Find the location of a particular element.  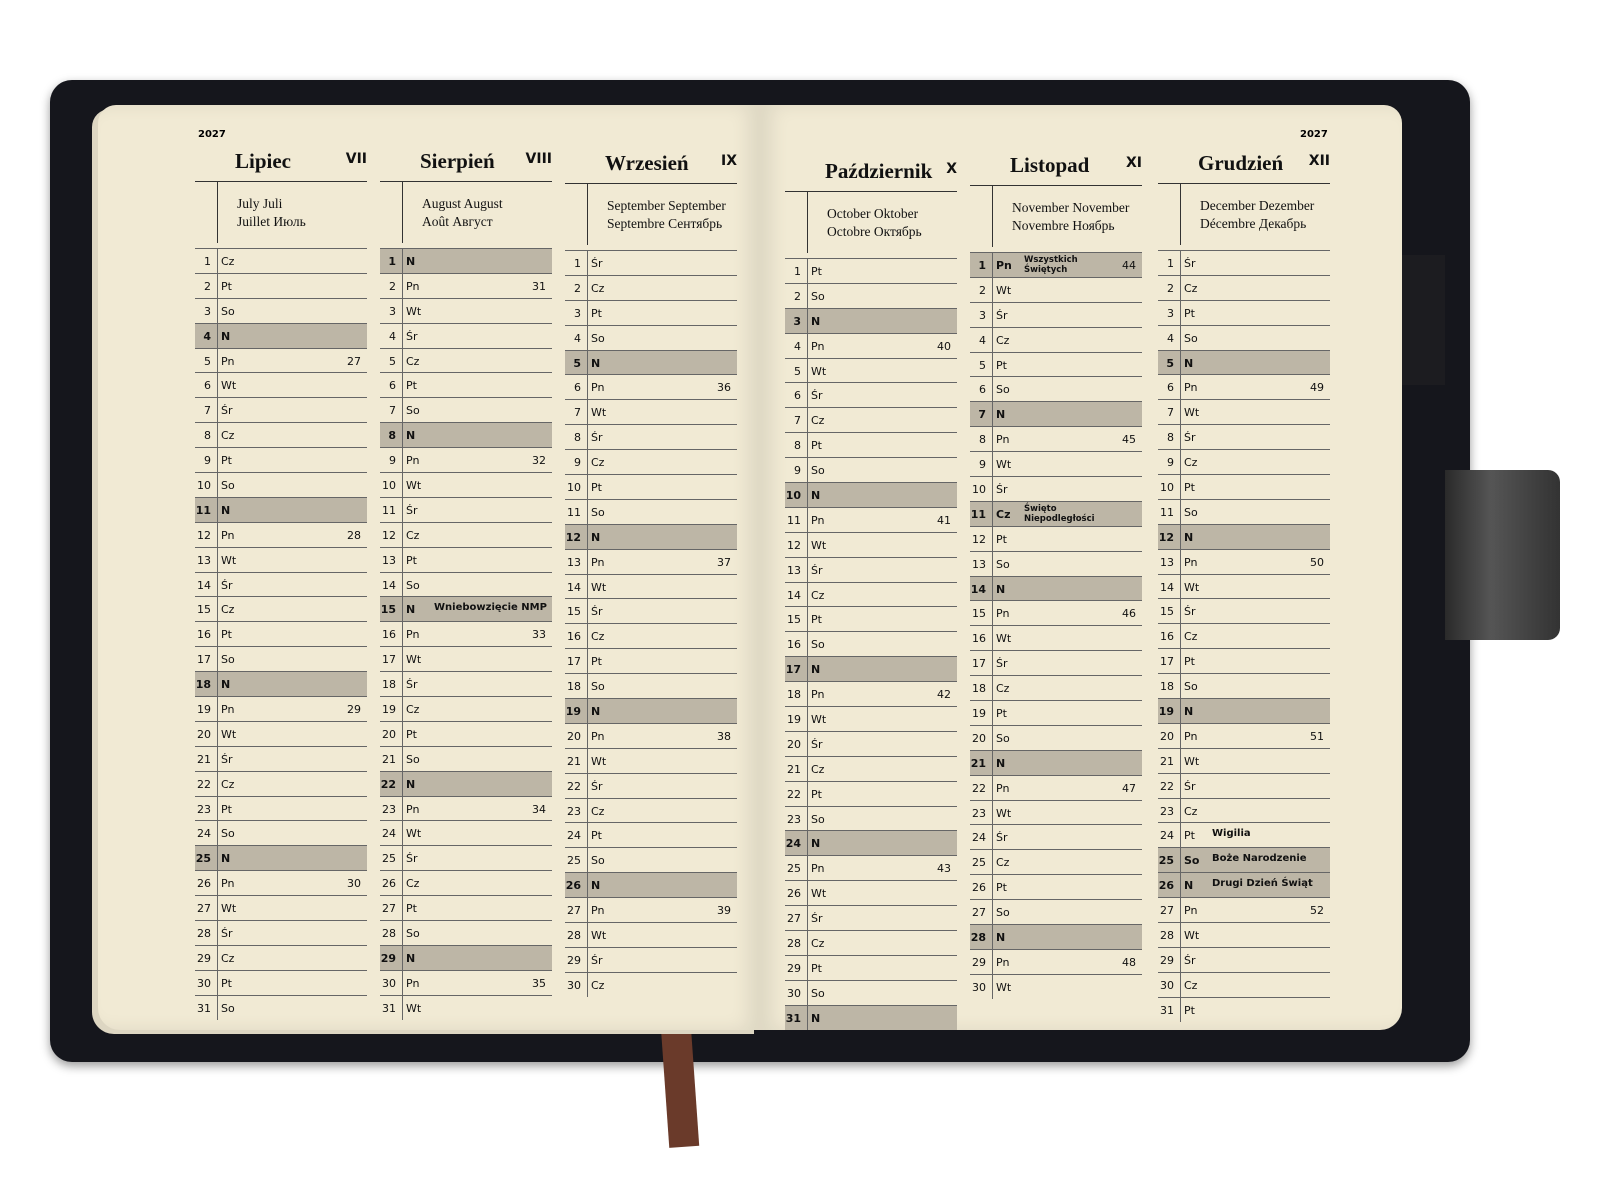

day-row: 12 N is located at coordinates (1244, 536).